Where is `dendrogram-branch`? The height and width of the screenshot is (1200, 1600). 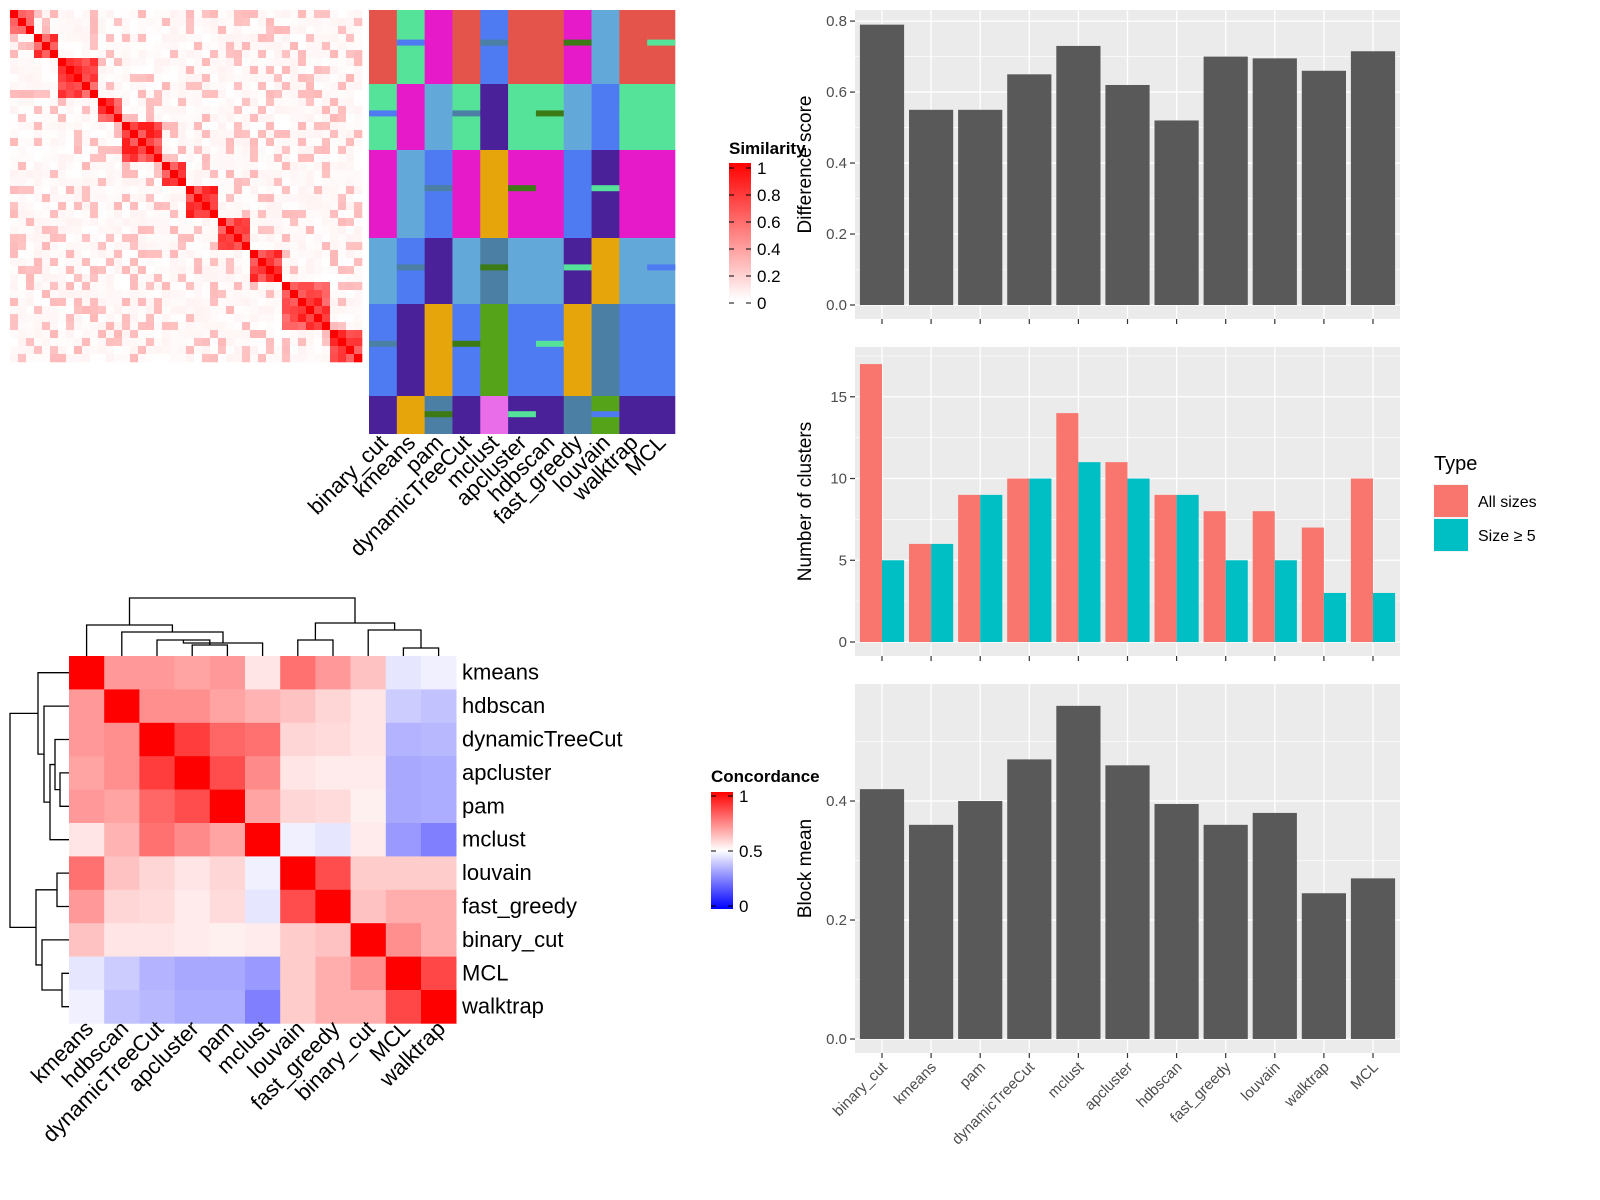
dendrogram-branch is located at coordinates (242, 611).